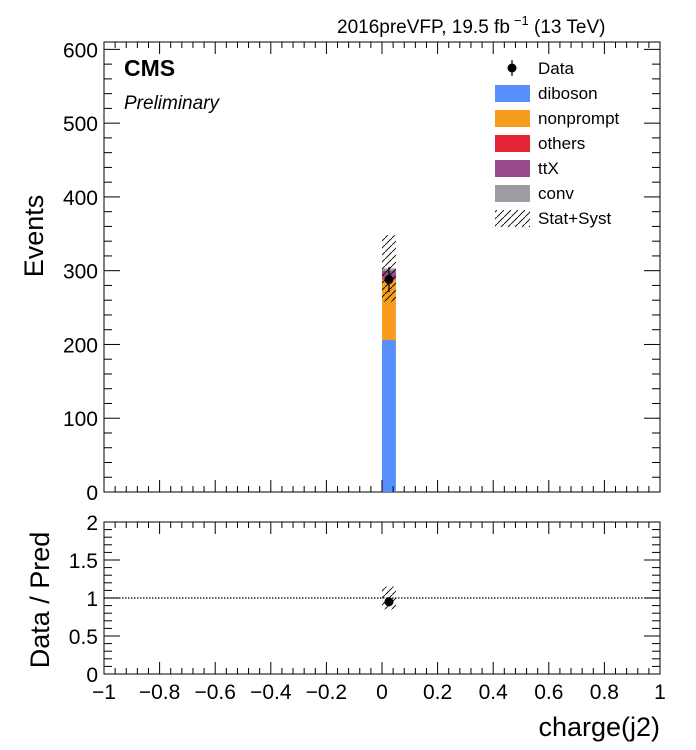  Describe the element at coordinates (471, 25) in the screenshot. I see `luminosity-label: 2016preVFP, 19.5 fb −1 (13 TeV)` at that location.